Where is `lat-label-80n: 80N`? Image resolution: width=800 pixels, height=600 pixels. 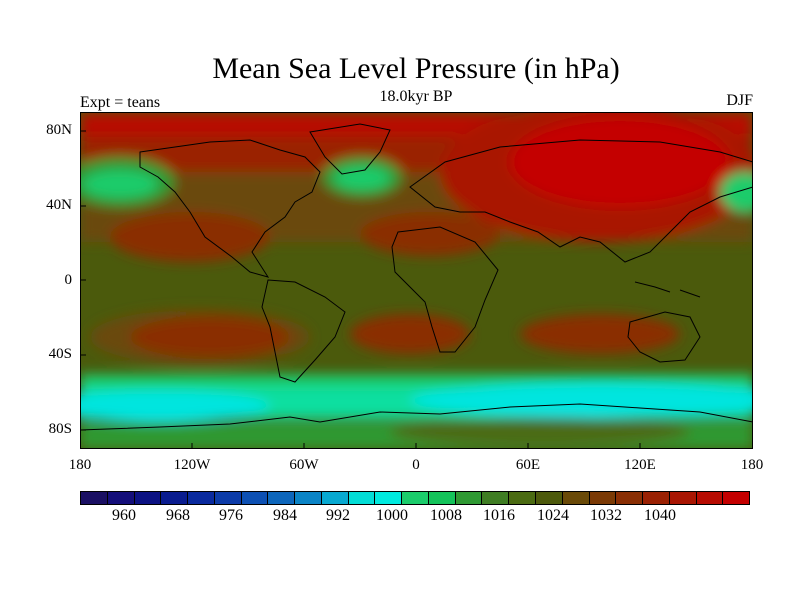
lat-label-80n: 80N is located at coordinates (59, 130).